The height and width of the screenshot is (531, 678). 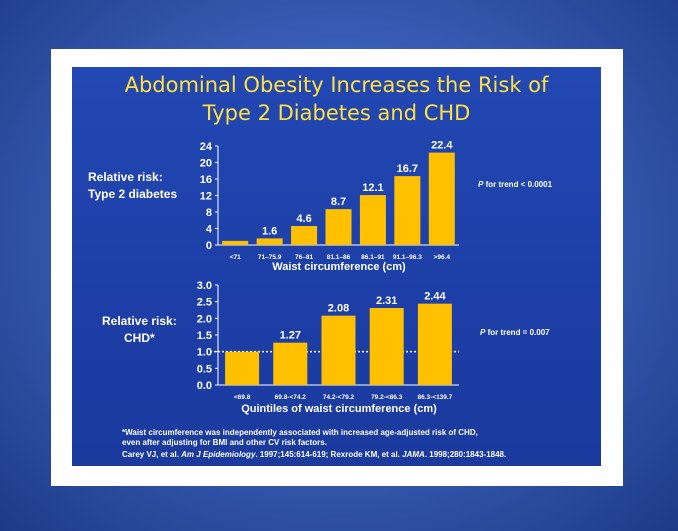 I want to click on diabetes-category-label: 71–75.9, so click(x=270, y=257).